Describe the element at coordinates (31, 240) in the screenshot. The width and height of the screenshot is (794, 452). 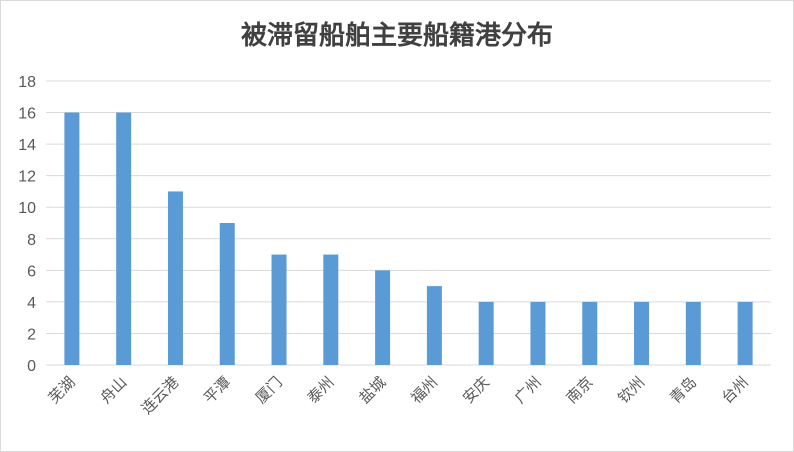
I see `y-tick-label: 8` at that location.